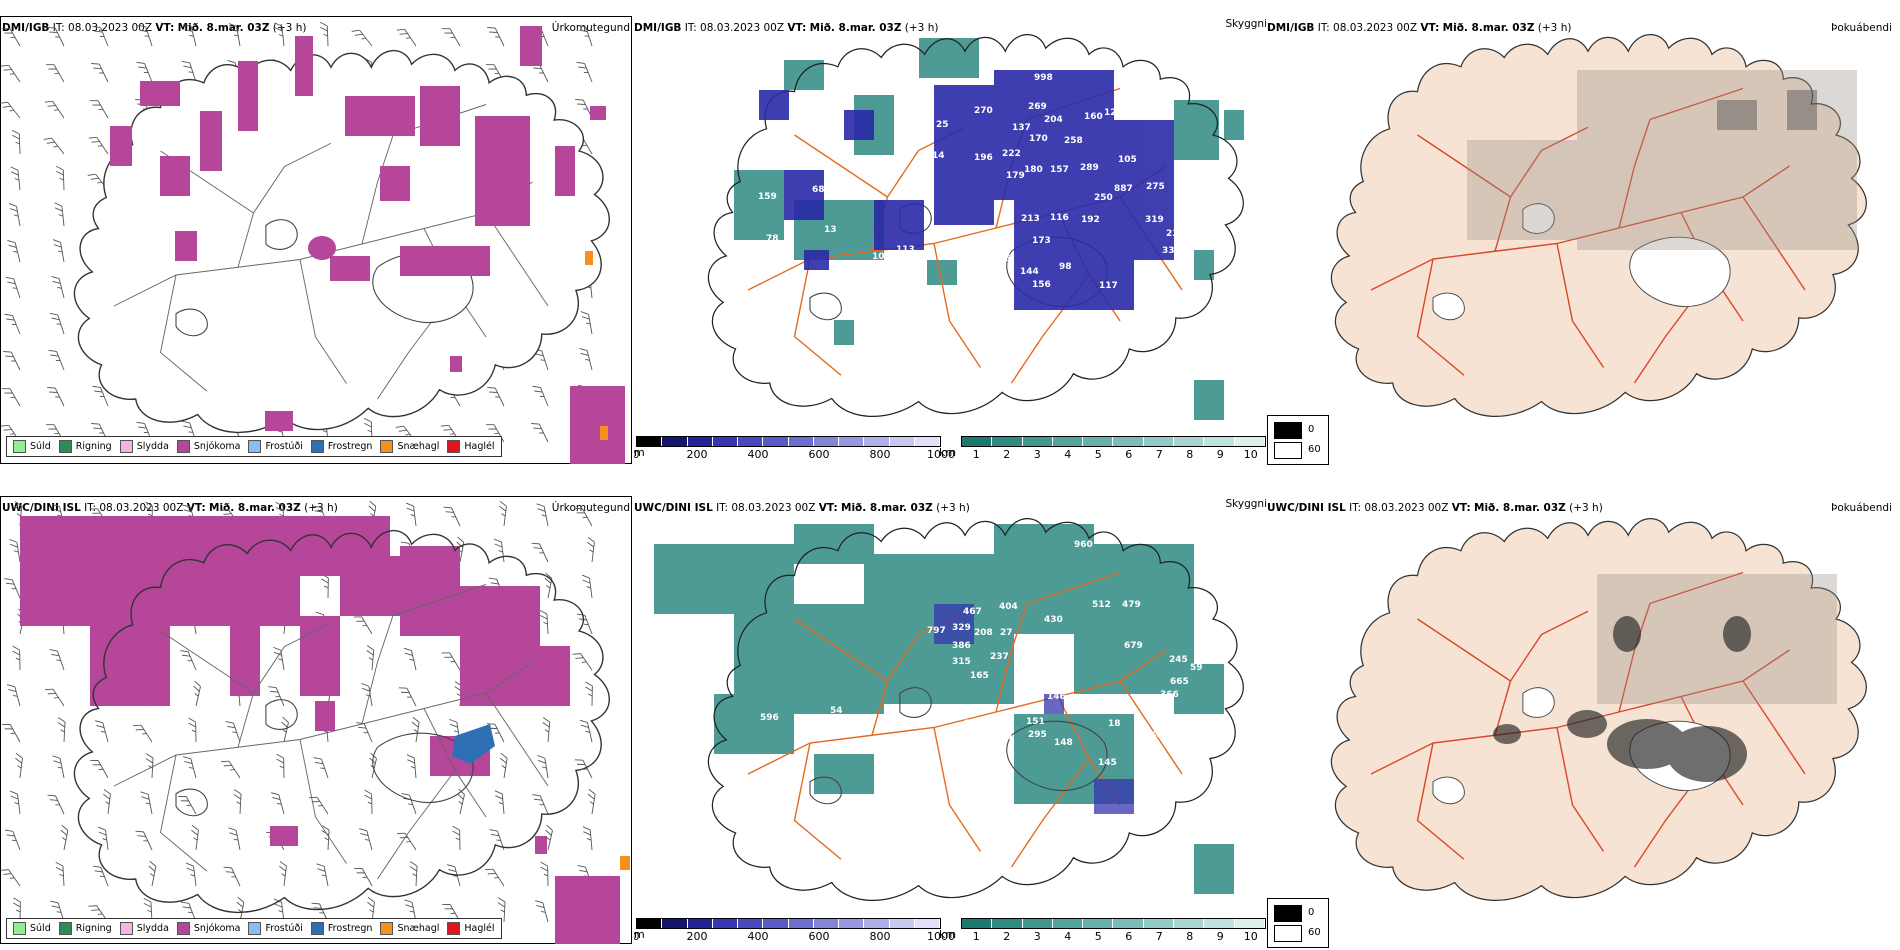  Describe the element at coordinates (942, 125) in the screenshot. I see `ceiling-value: 25` at that location.